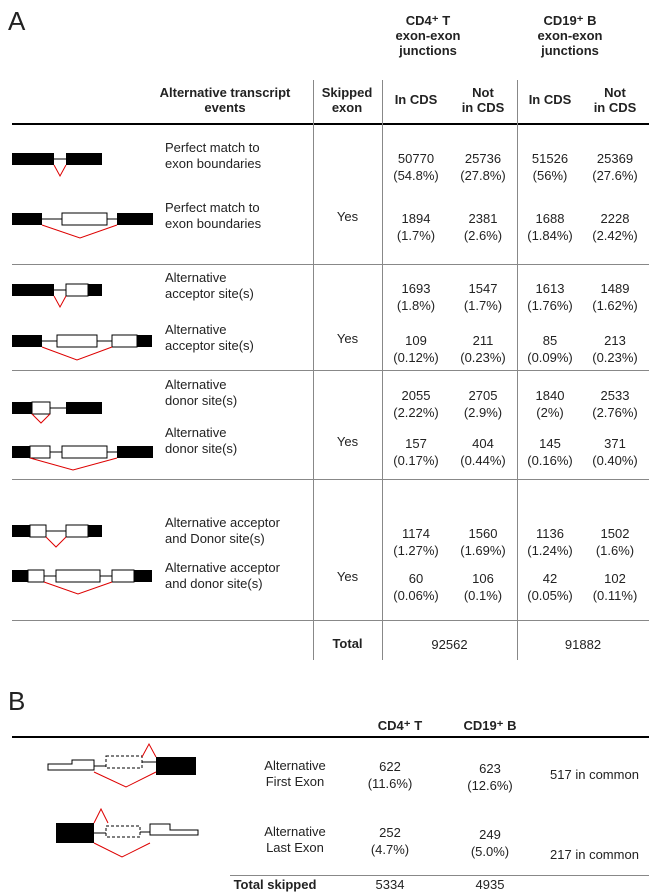  What do you see at coordinates (490, 843) in the screenshot?
I see `row-cd19: 249 (5.0%)` at bounding box center [490, 843].